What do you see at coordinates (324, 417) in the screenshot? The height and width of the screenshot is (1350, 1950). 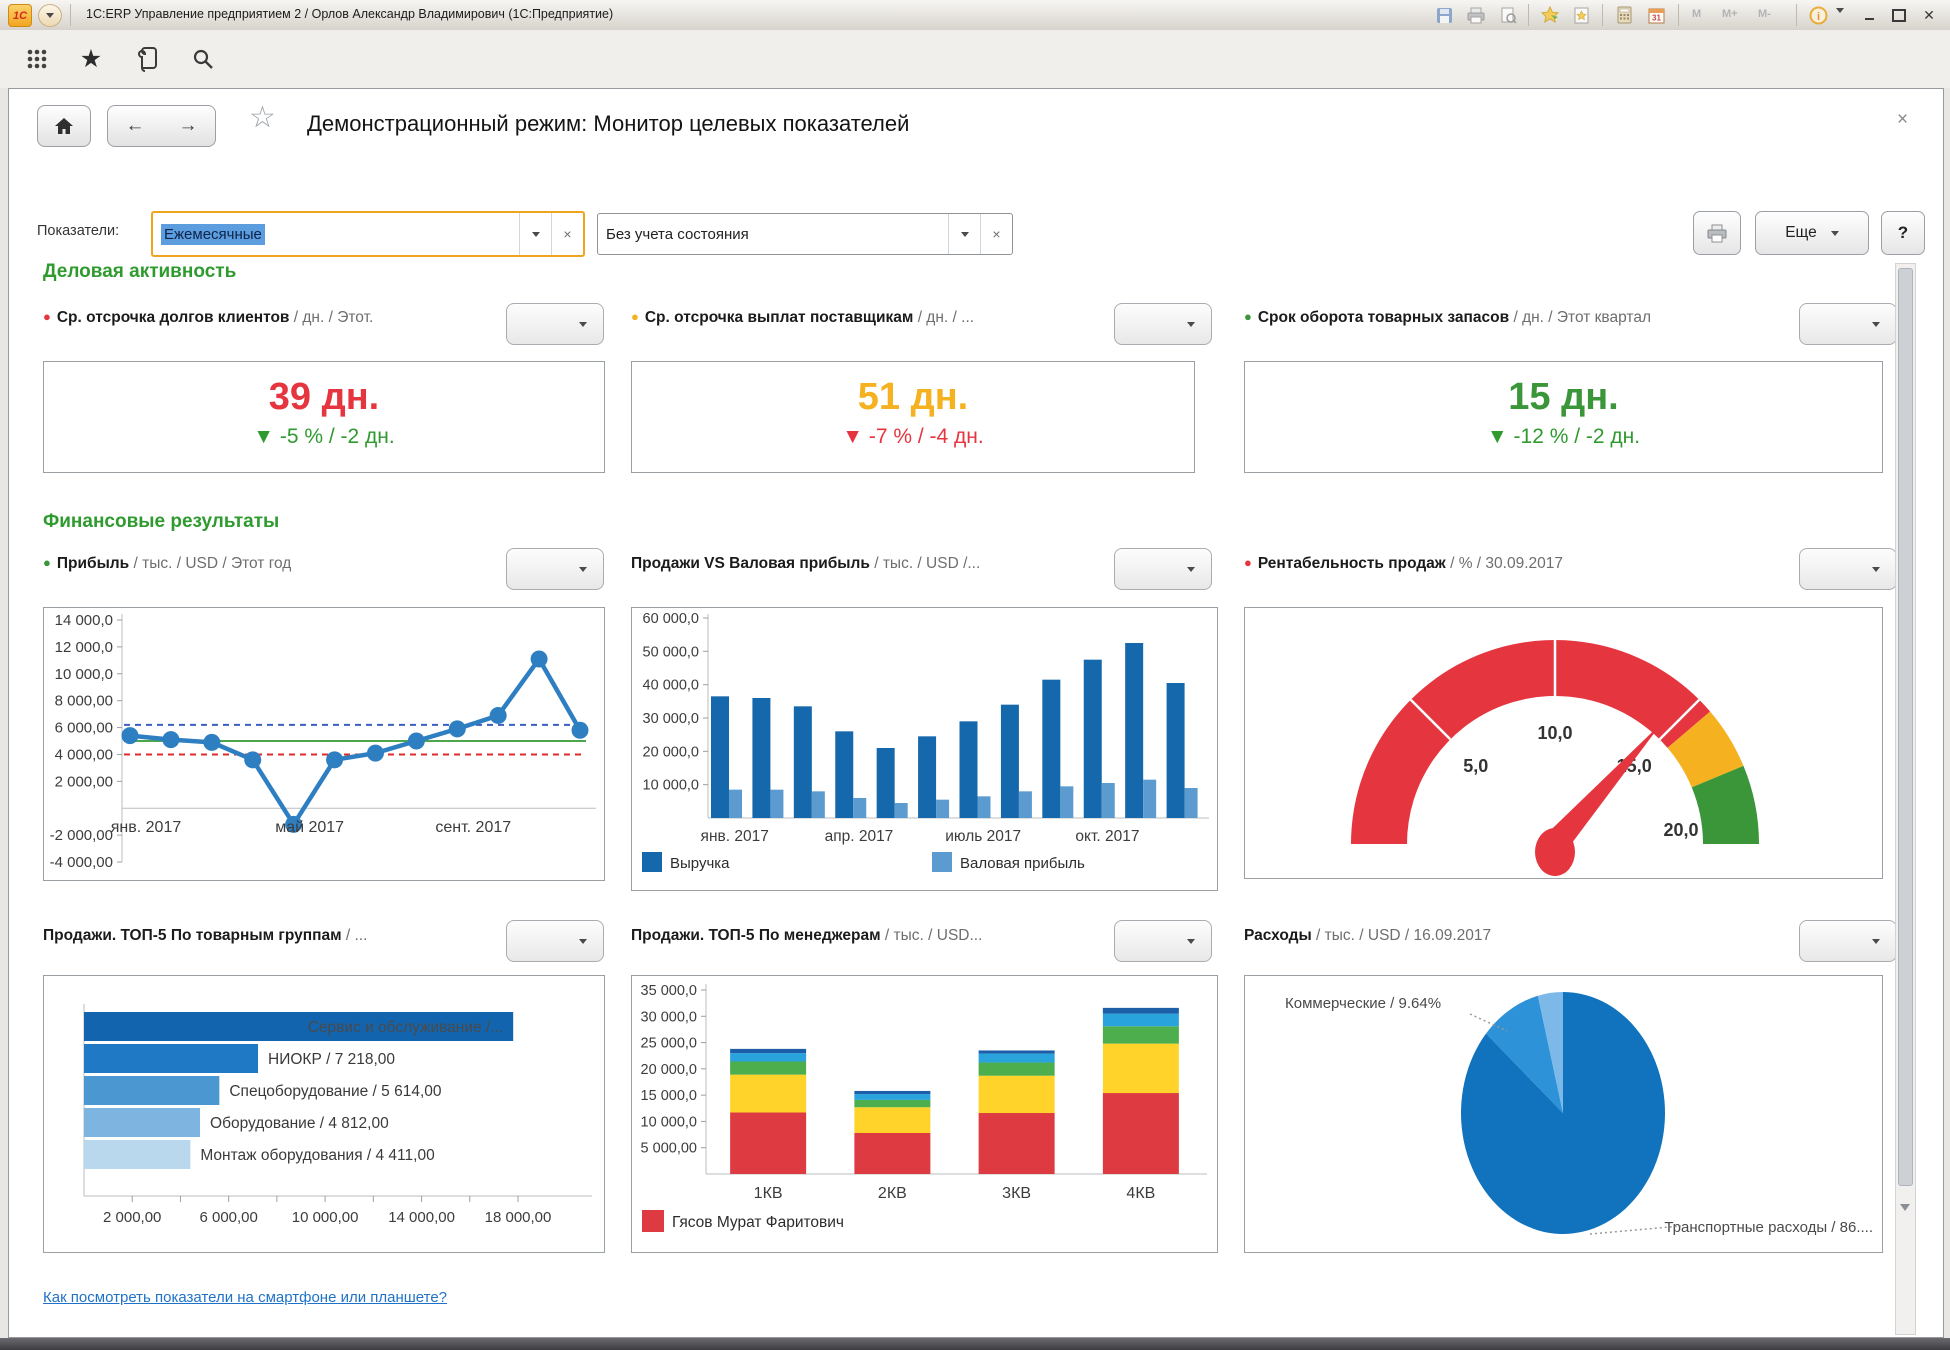 I see `kpi-card-client-debt: 39 дн. ▼ -5 % / -2 дн.` at bounding box center [324, 417].